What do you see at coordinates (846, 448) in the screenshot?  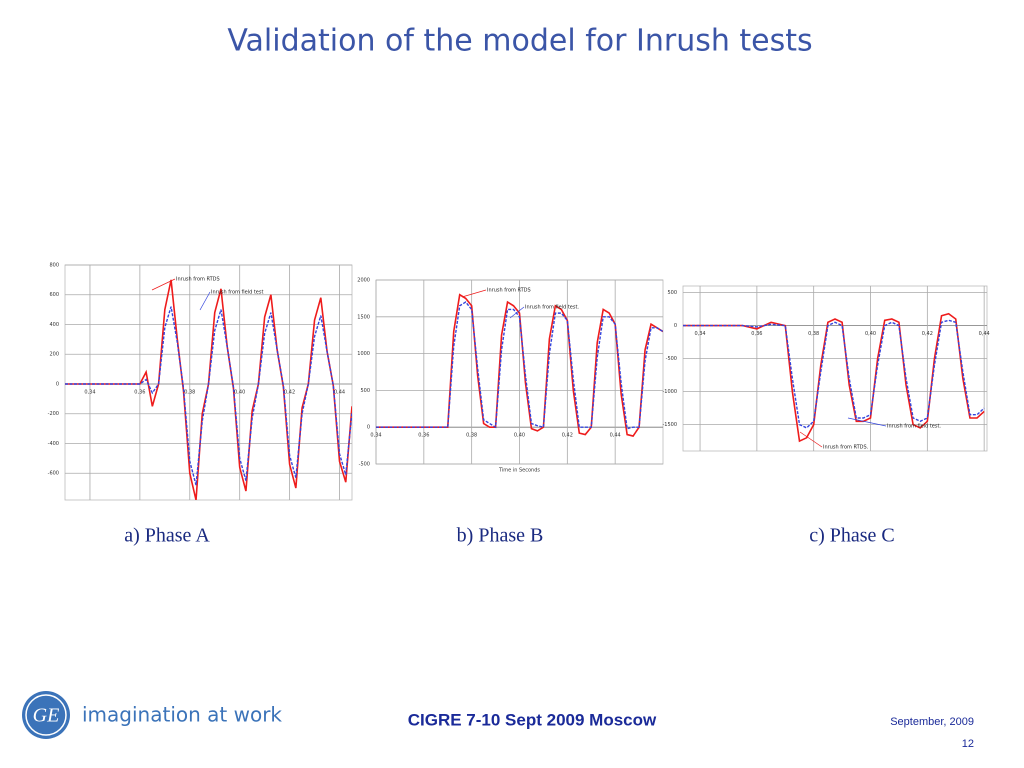 I see `legend-label: Inrush from RTDS.` at bounding box center [846, 448].